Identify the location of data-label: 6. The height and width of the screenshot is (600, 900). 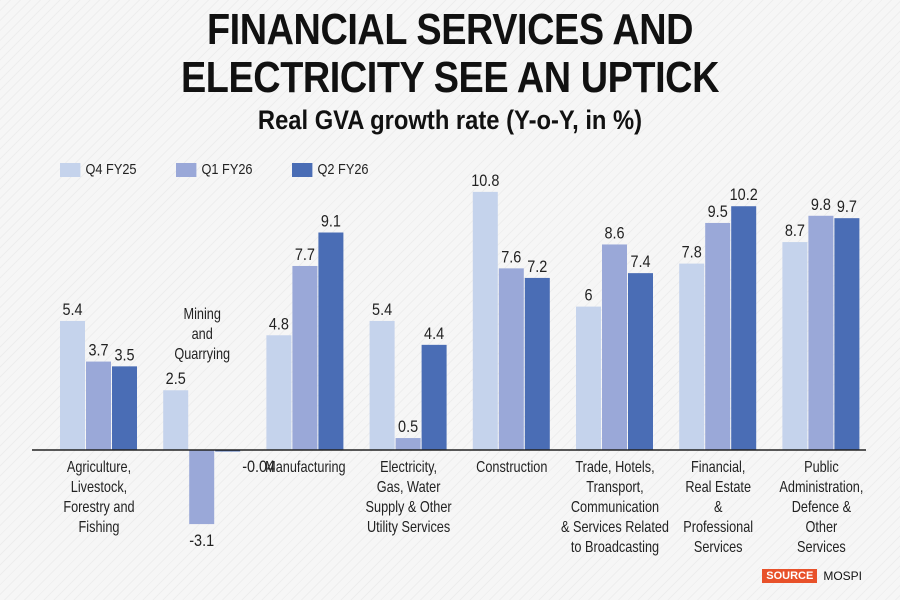
(588, 296).